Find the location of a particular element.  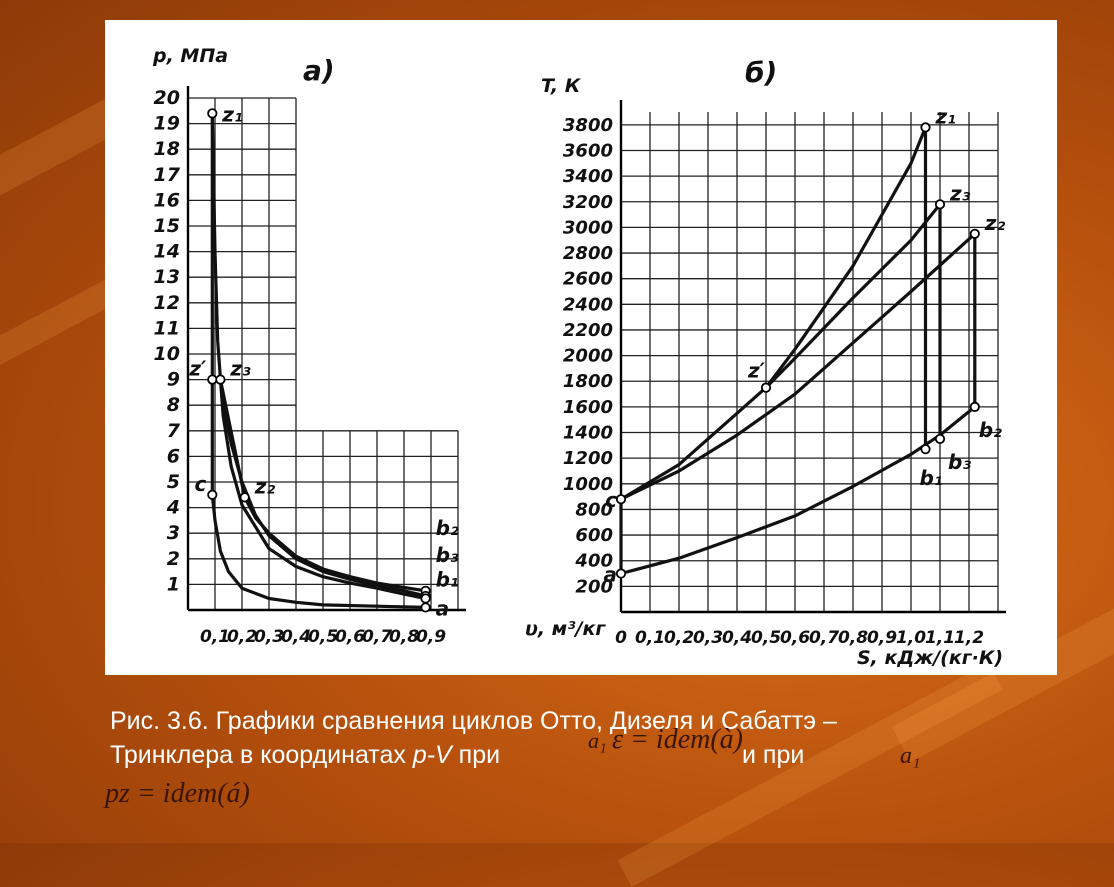

y-tick-label: 15 is located at coordinates (167, 226).